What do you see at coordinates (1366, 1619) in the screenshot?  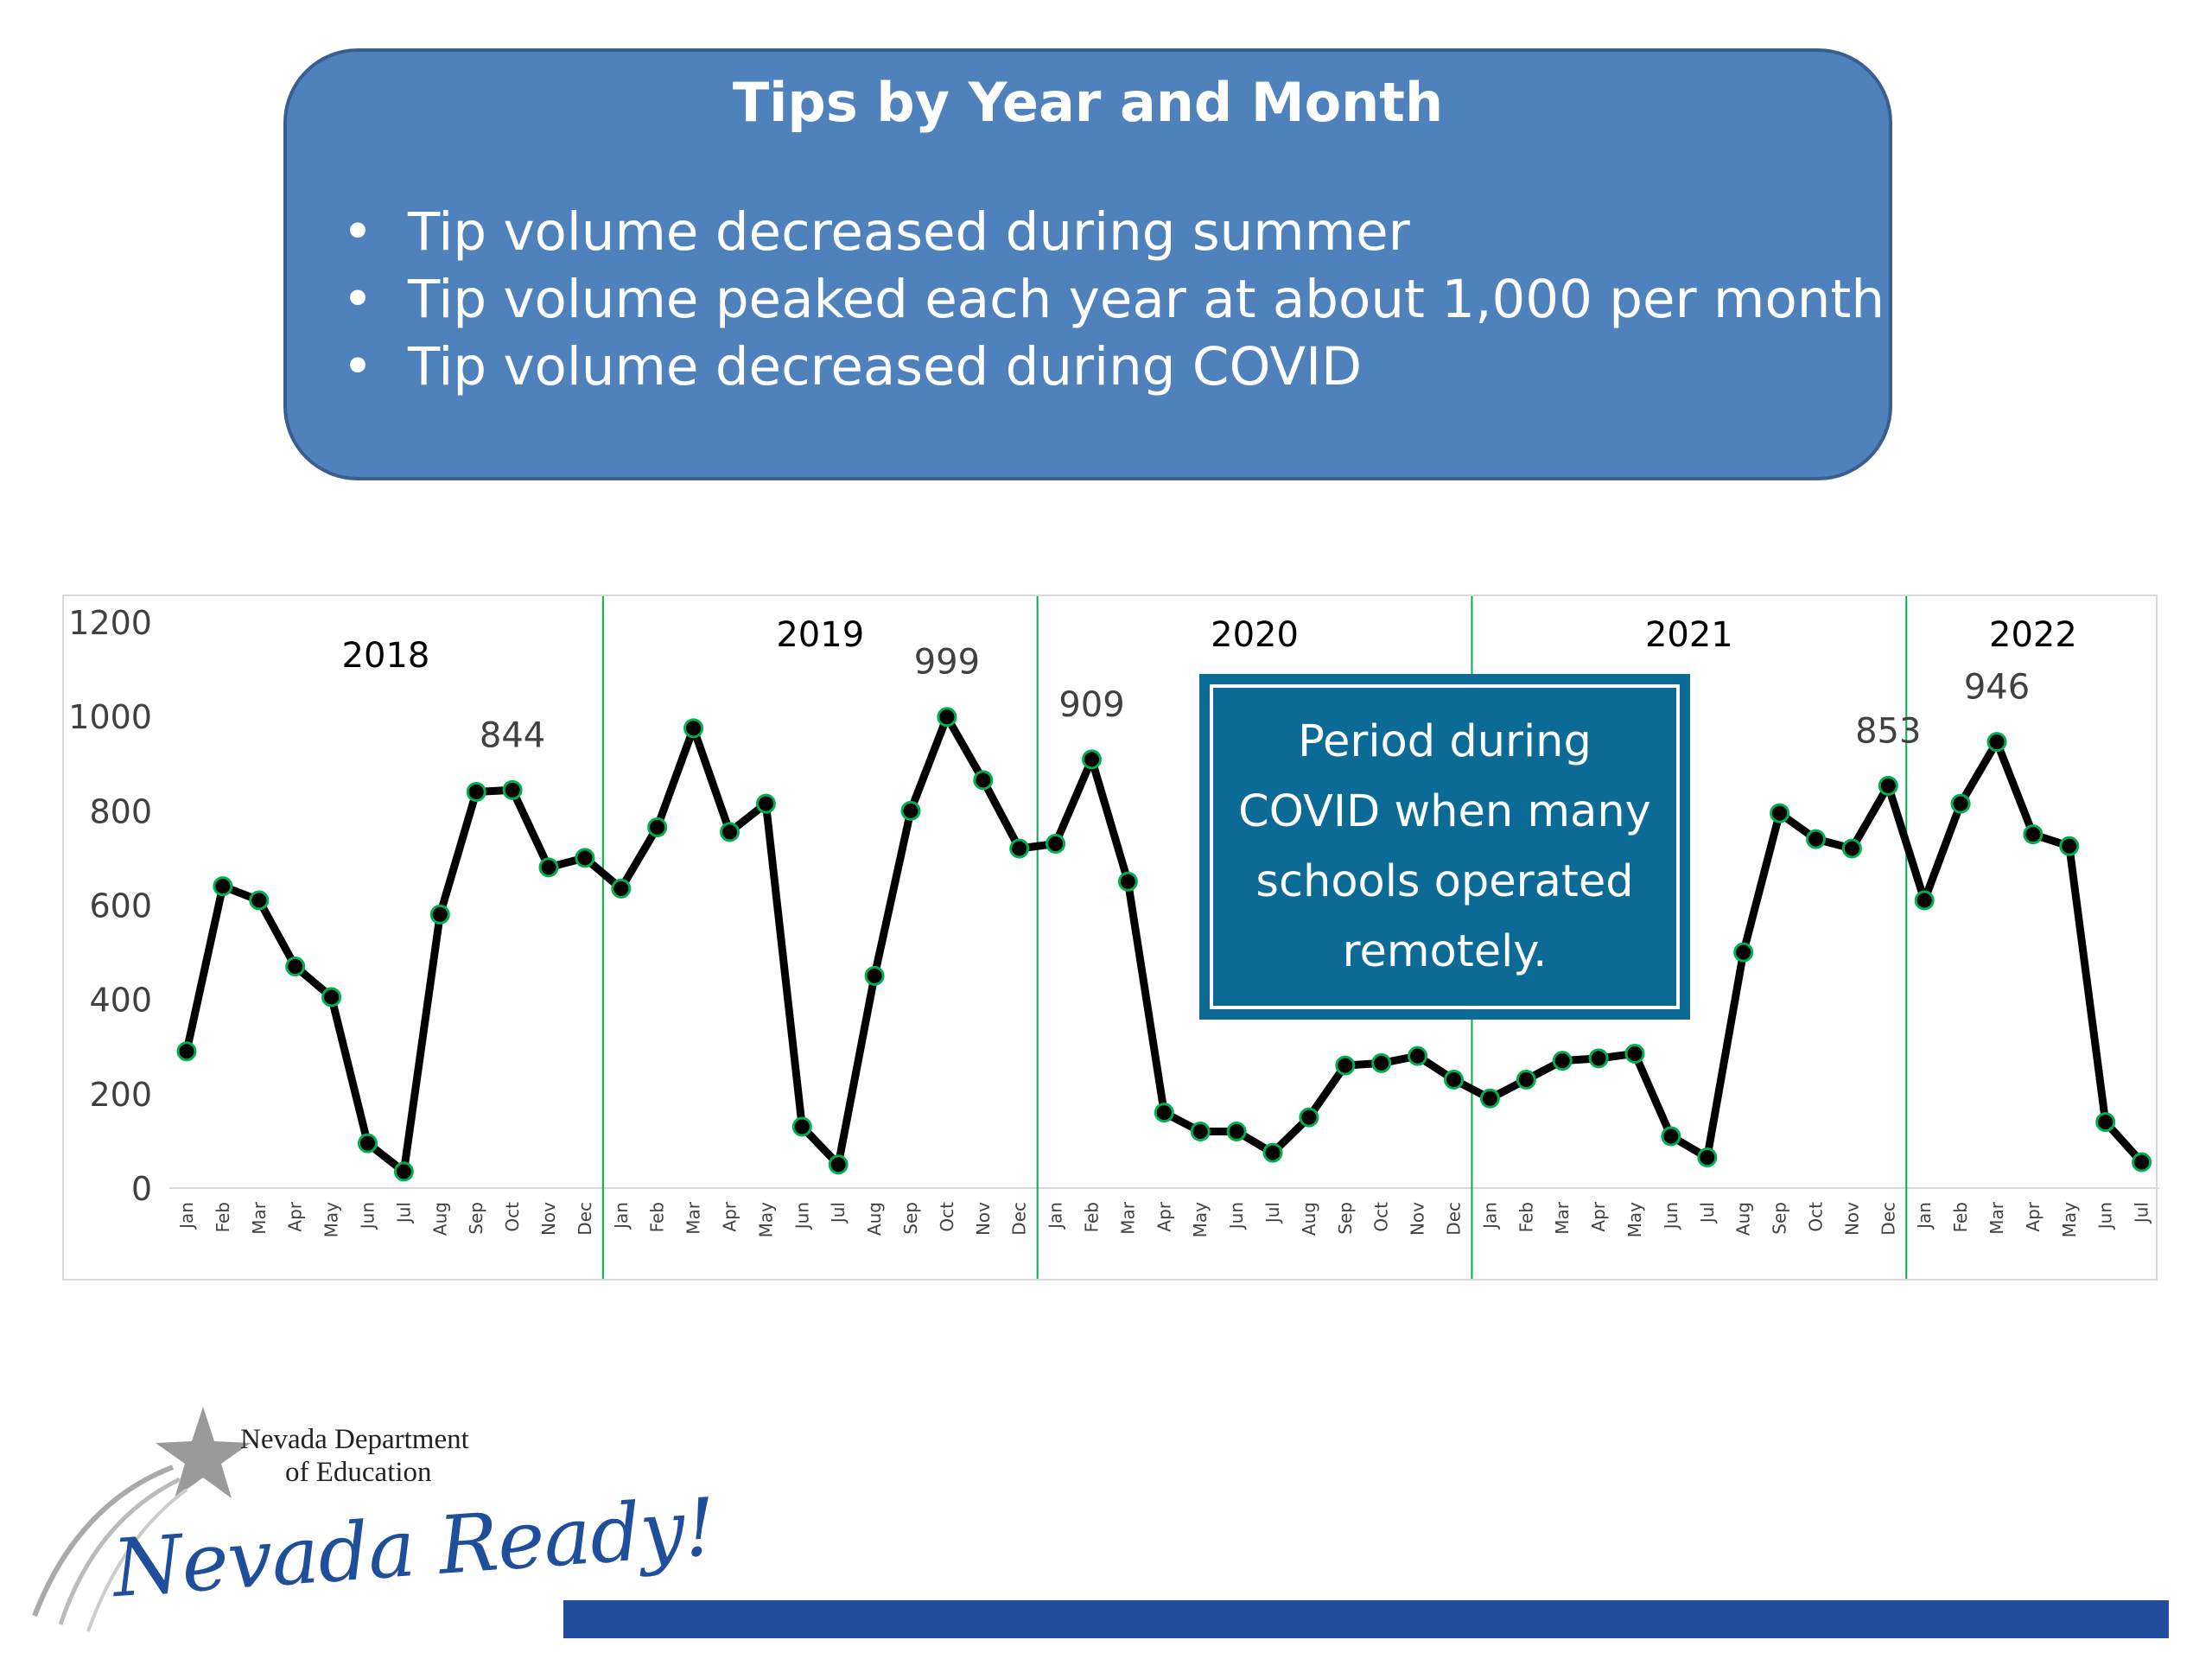 I see `footer-bar` at bounding box center [1366, 1619].